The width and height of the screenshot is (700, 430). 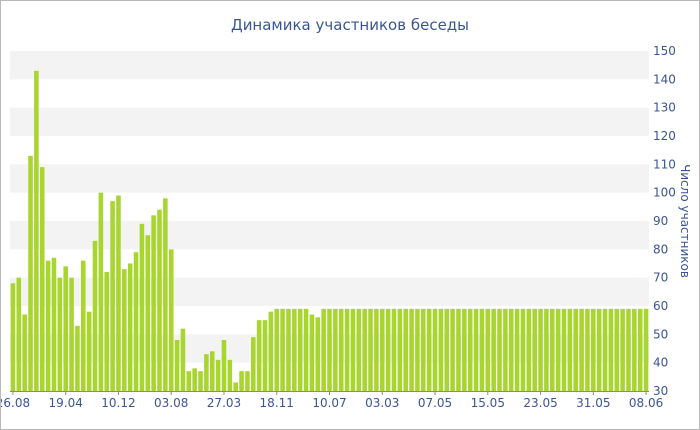 What do you see at coordinates (593, 403) in the screenshot?
I see `x-tick-label: 31.05` at bounding box center [593, 403].